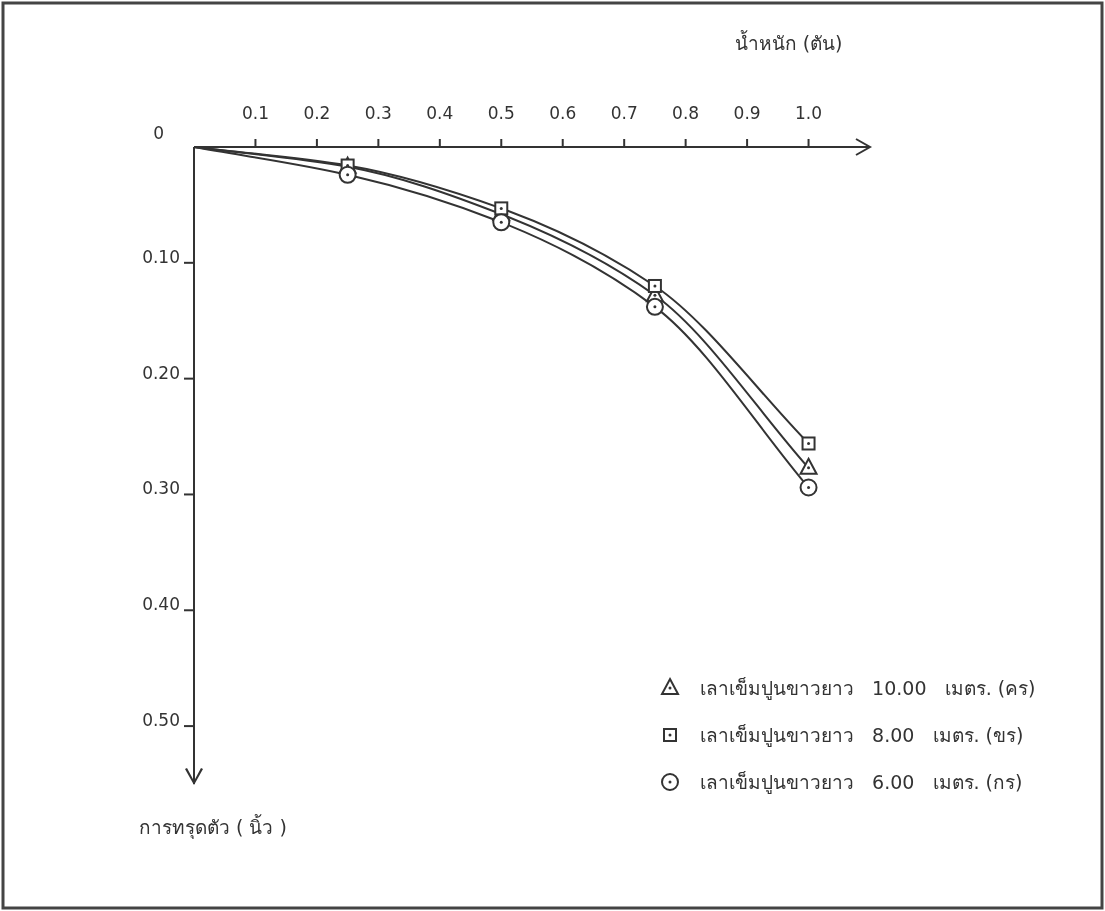  I want to click on y-tick-label: 0.10, so click(161, 256).